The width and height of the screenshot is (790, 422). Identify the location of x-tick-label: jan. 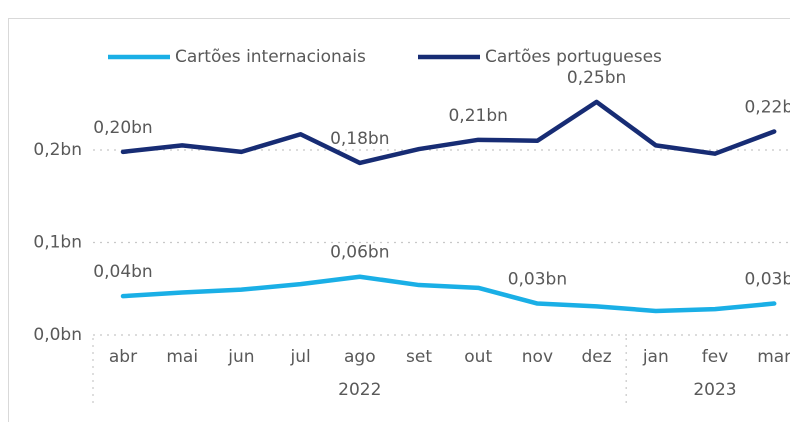
(655, 357).